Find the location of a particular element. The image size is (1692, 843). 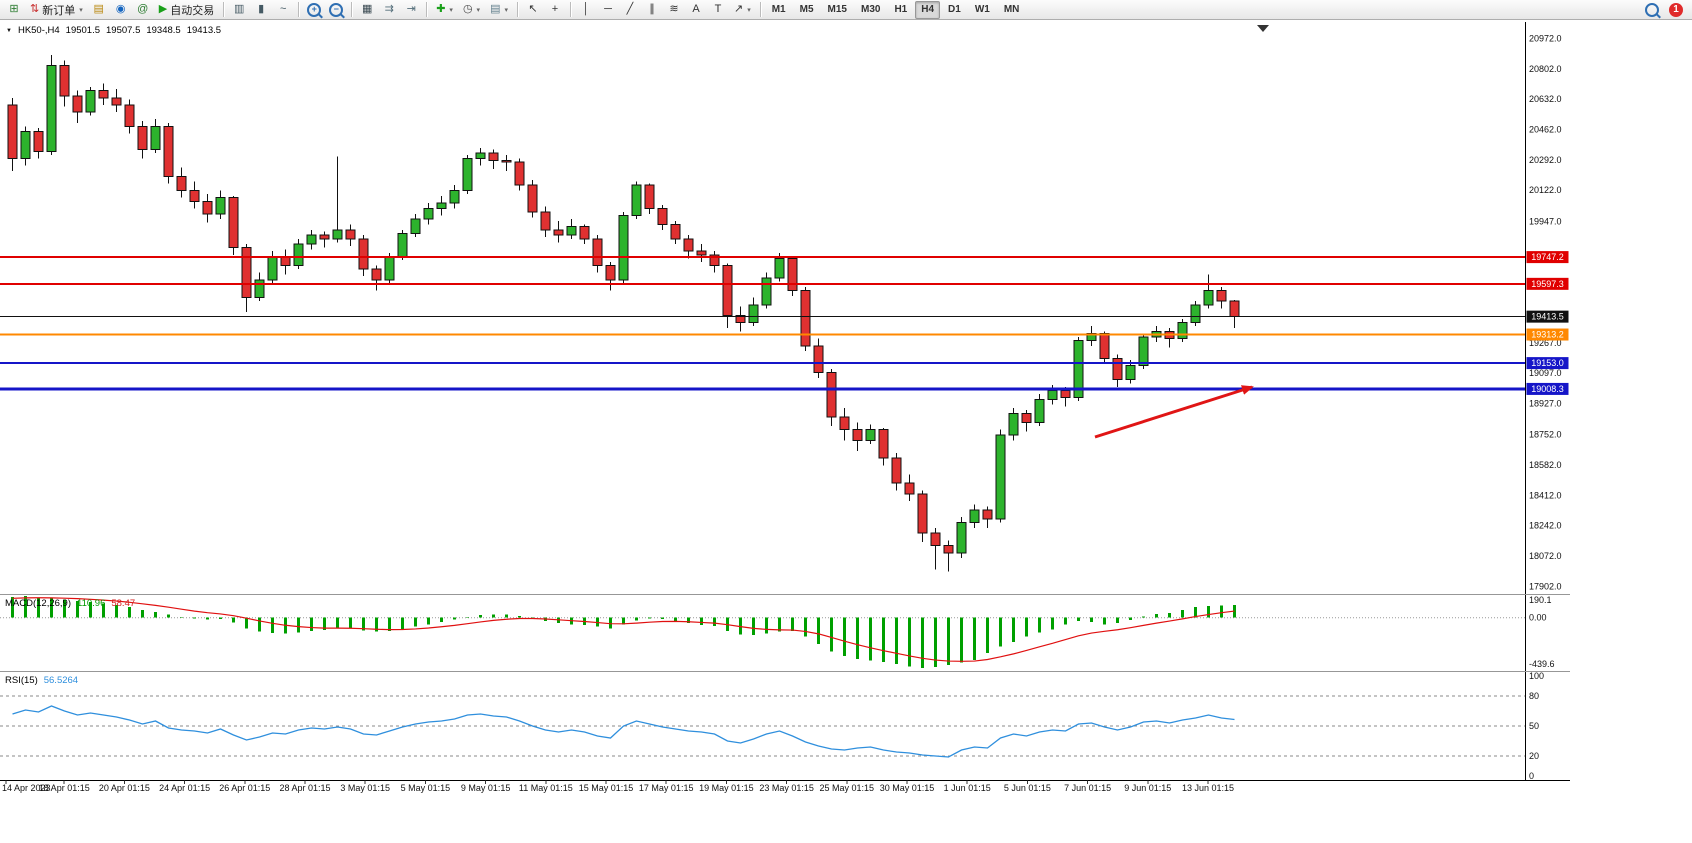

svg-text: 20 is located at coordinates (1534, 756).